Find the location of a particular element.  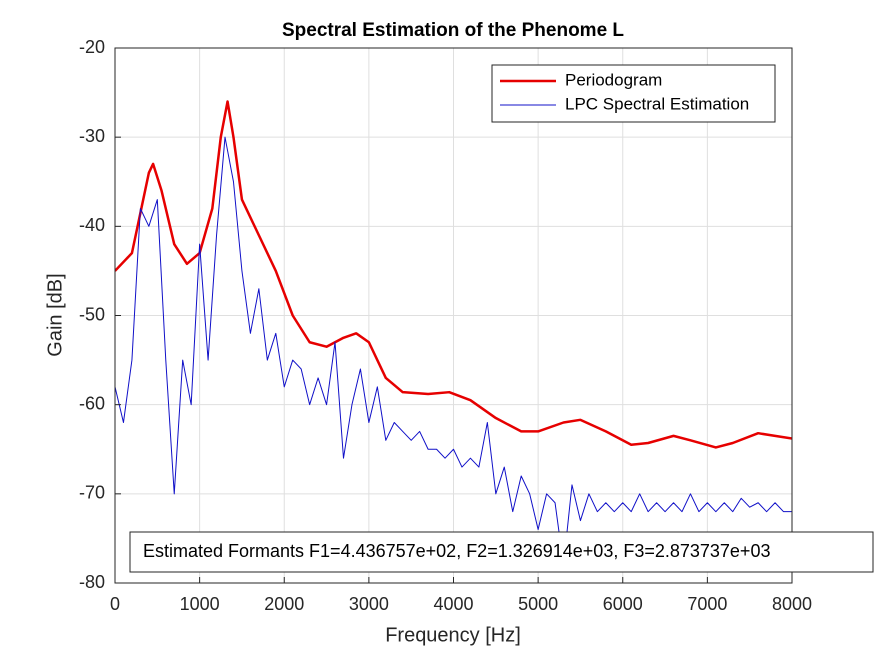

x-tick-label: 0 is located at coordinates (115, 604).